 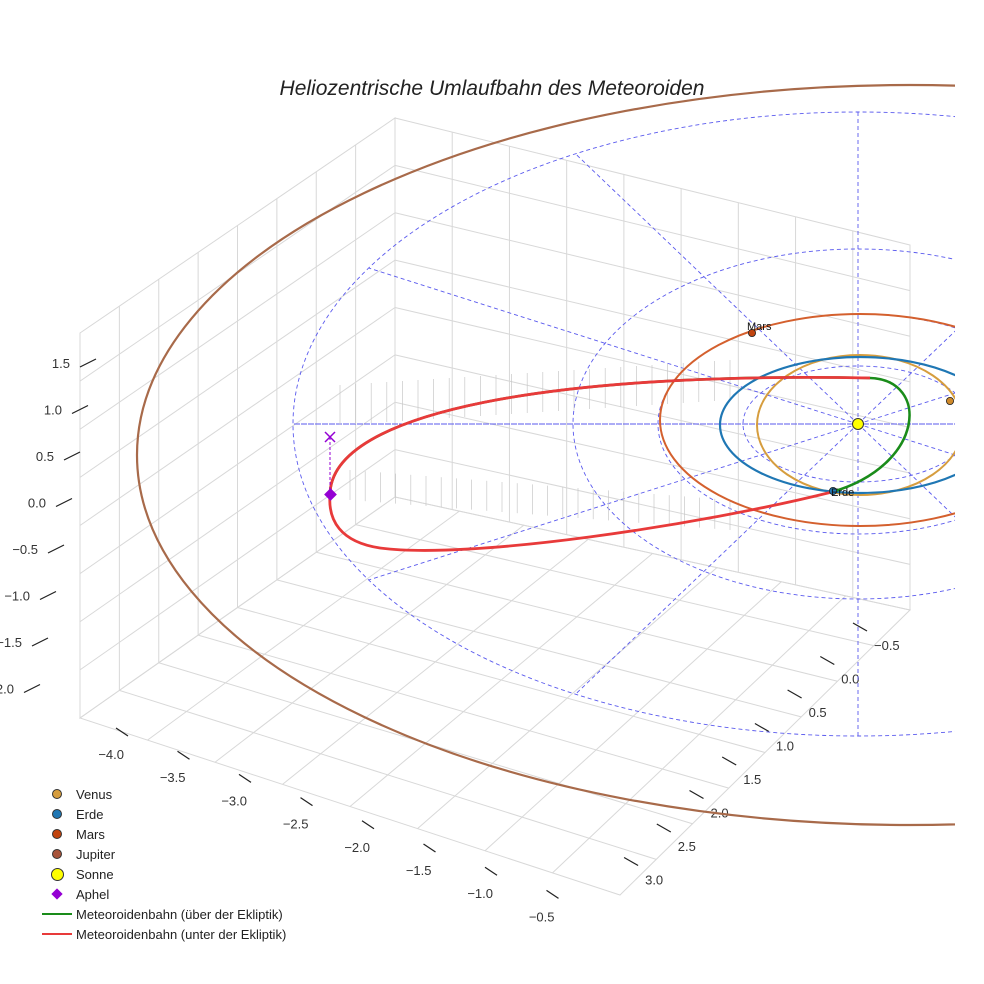 What do you see at coordinates (296, 824) in the screenshot?
I see `x-tick-label: −2.5` at bounding box center [296, 824].